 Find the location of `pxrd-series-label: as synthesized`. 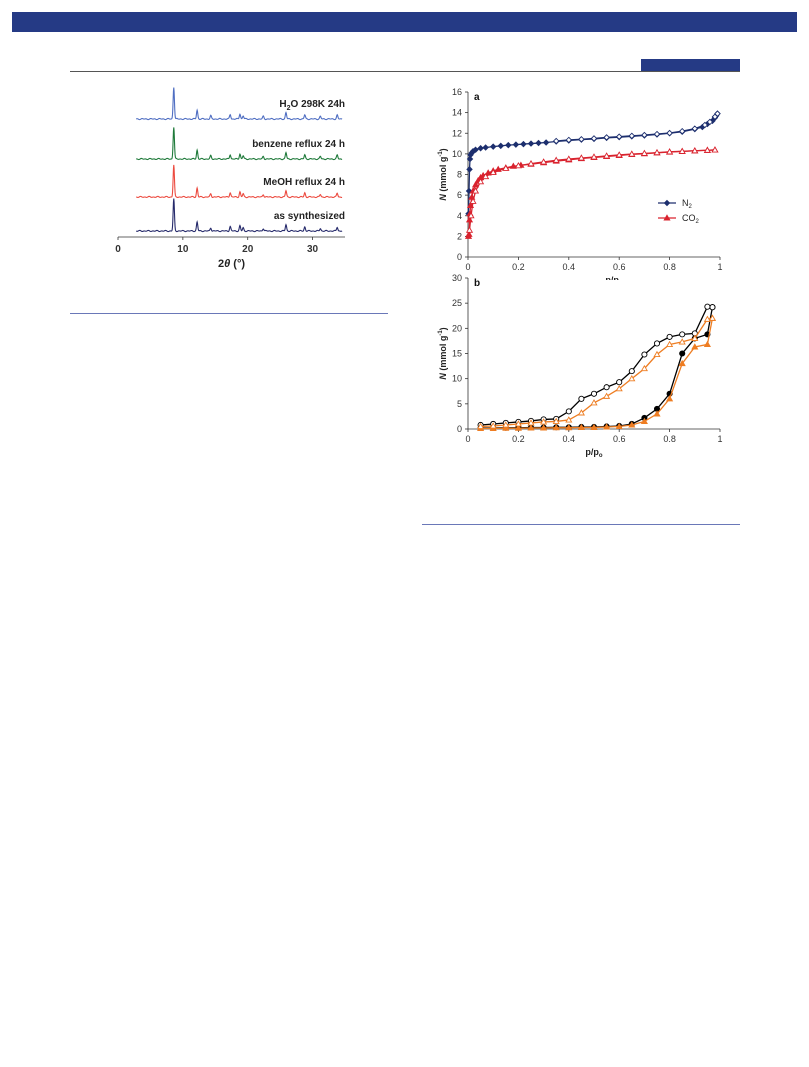

pxrd-series-label: as synthesized is located at coordinates (309, 216).